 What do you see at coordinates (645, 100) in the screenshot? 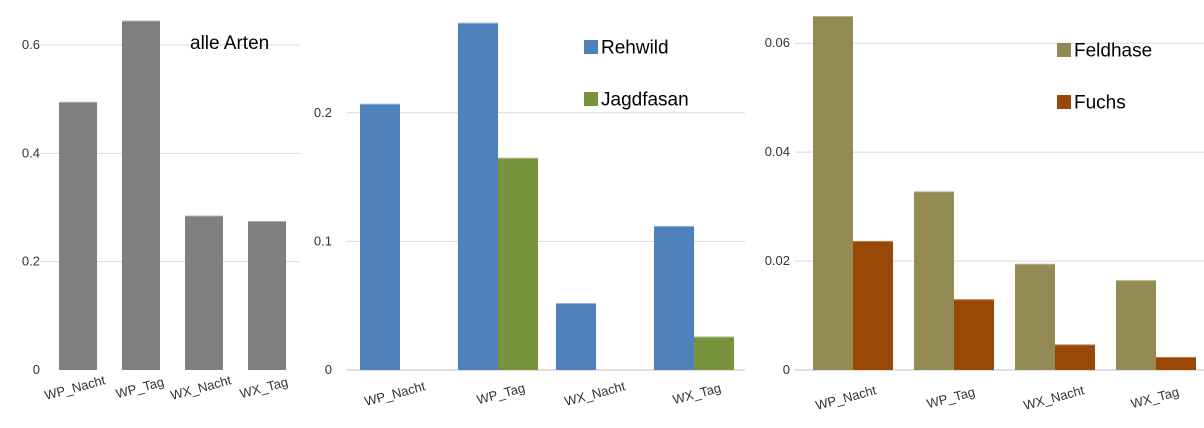
I see `legend-label-jagdfasan: Jagdfasan` at bounding box center [645, 100].